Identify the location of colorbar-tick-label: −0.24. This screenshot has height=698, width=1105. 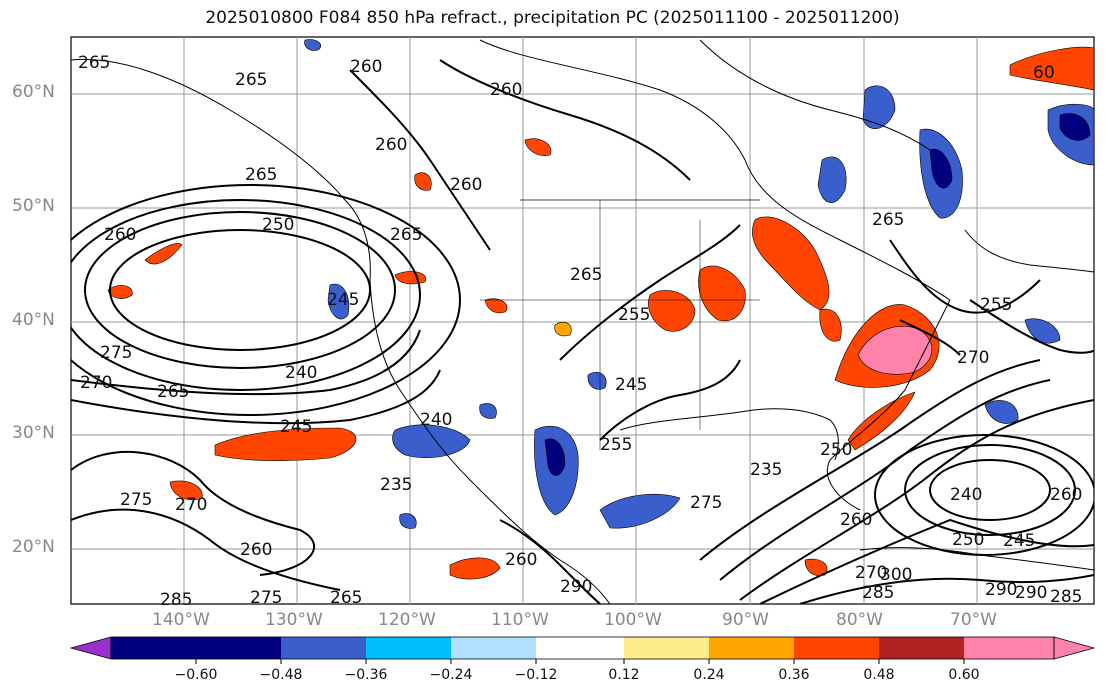
(451, 675).